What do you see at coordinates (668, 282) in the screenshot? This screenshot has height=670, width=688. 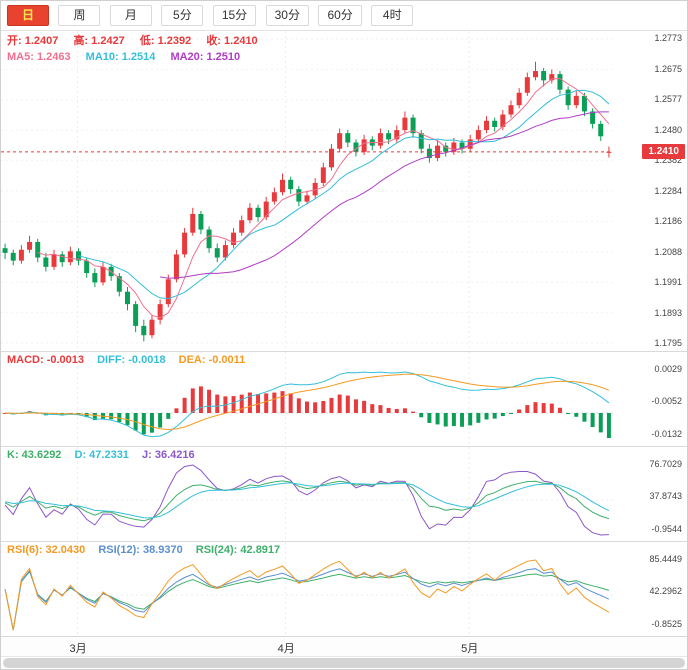 I see `price-axis-label: 1.1991` at bounding box center [668, 282].